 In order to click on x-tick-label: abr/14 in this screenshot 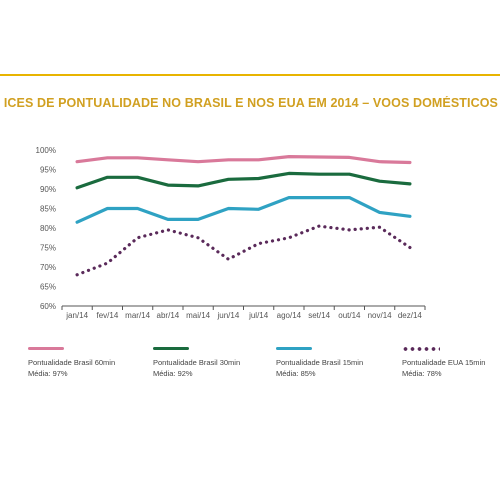, I will do `click(168, 315)`.